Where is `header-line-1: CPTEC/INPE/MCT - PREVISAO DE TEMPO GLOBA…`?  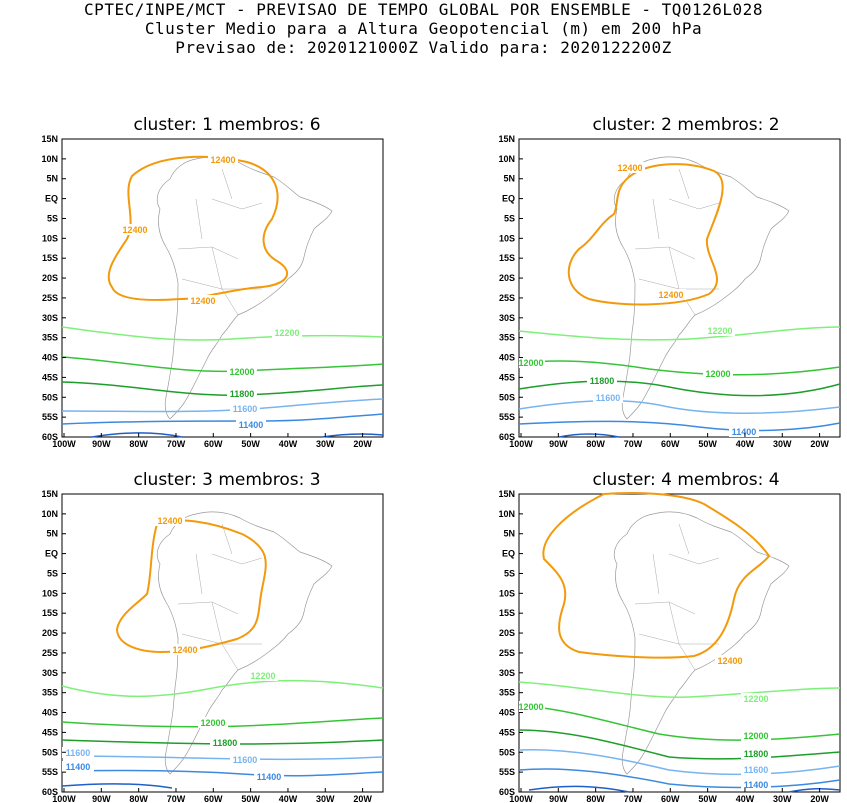 header-line-1: CPTEC/INPE/MCT - PREVISAO DE TEMPO GLOBA… is located at coordinates (423, 9).